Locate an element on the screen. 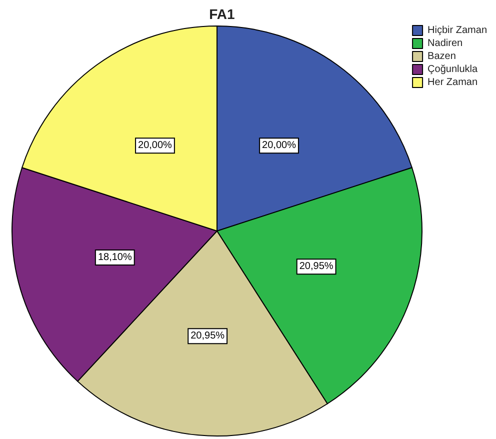 The height and width of the screenshot is (439, 496). legend-label: Hiçbir Zaman is located at coordinates (458, 30).